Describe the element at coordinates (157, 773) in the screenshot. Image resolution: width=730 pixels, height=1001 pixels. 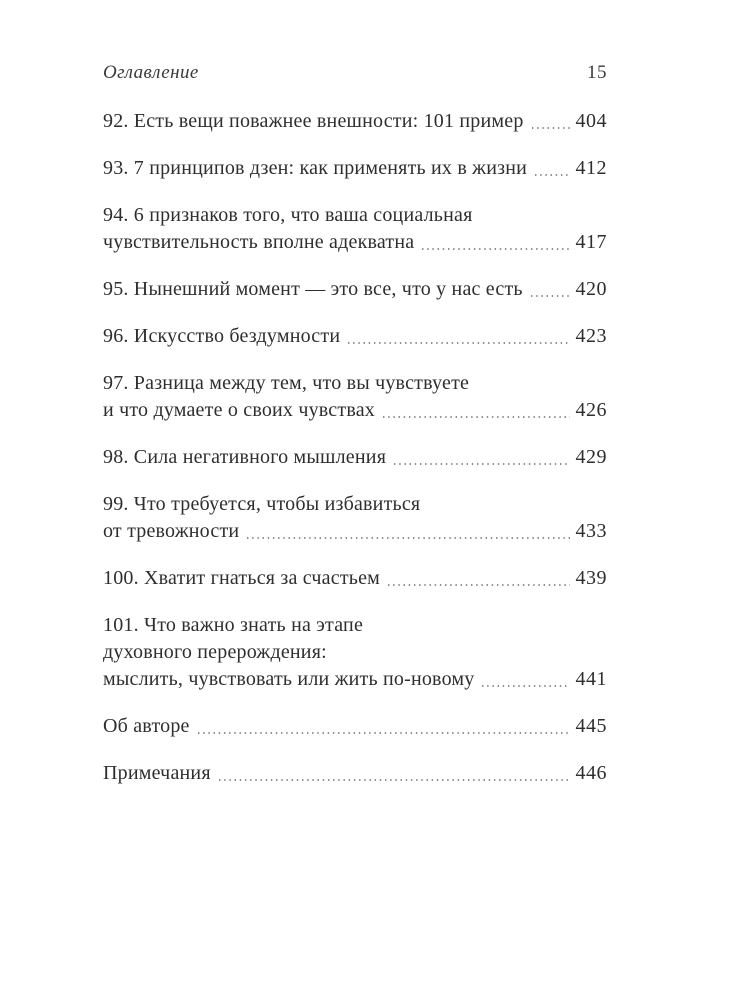
I see `toc-entry-text: Примечания` at that location.